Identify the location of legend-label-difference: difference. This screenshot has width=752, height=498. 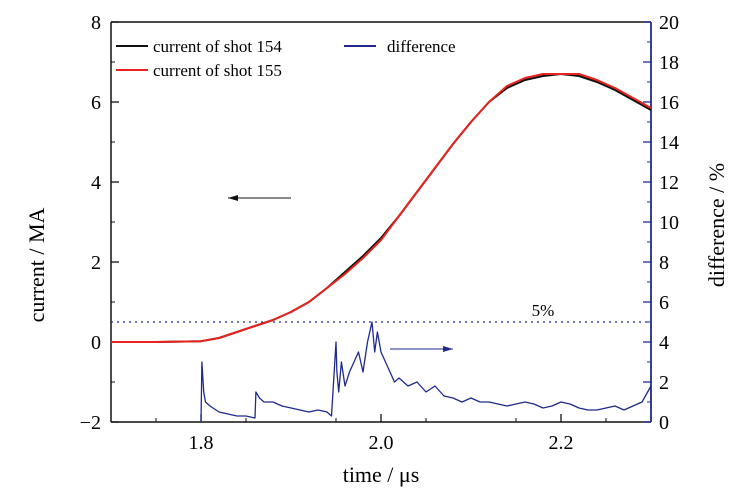
(421, 46).